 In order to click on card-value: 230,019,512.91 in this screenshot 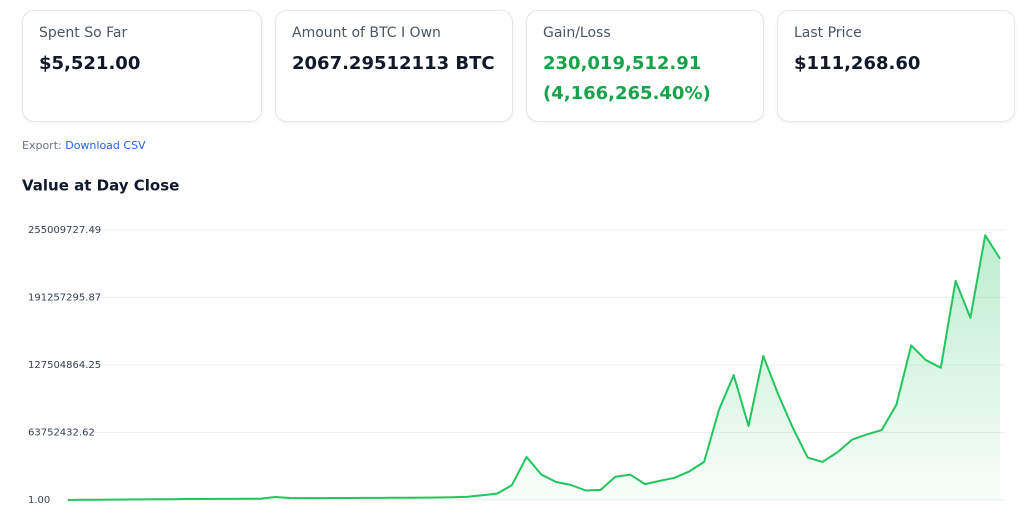, I will do `click(622, 63)`.